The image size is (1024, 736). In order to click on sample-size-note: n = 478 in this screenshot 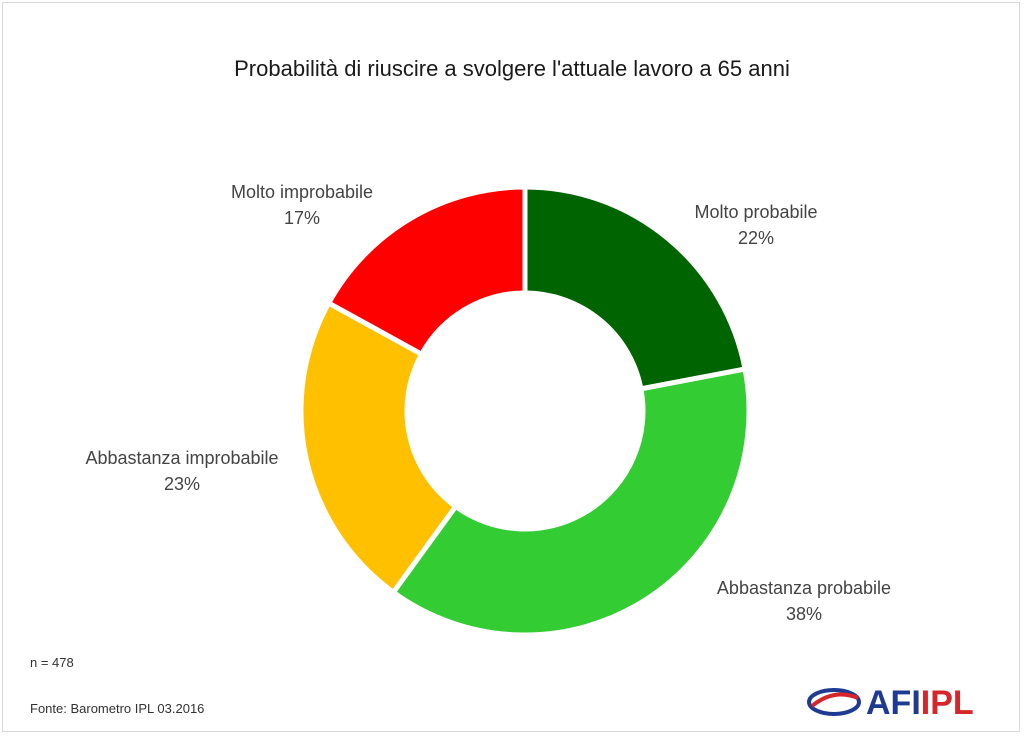, I will do `click(52, 662)`.